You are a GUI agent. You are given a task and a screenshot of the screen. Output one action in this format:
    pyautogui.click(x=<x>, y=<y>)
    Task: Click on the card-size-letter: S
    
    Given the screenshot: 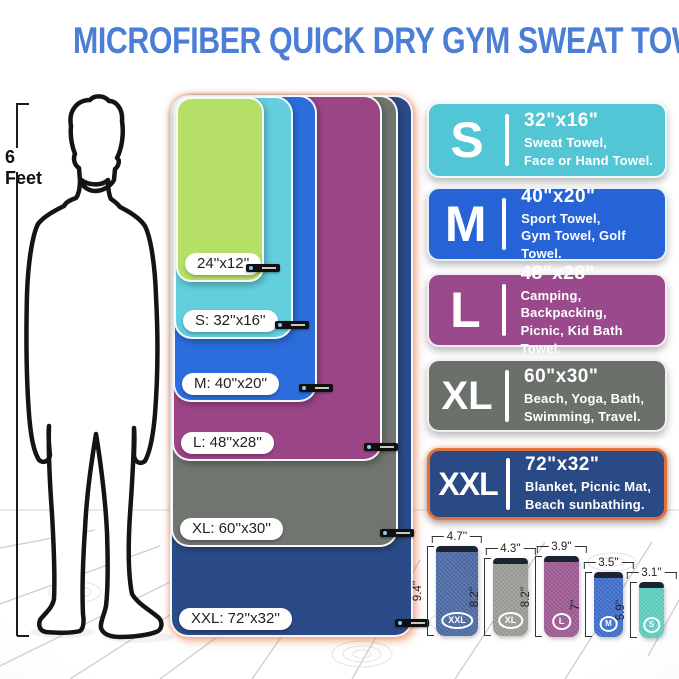 What is the action you would take?
    pyautogui.click(x=467, y=140)
    